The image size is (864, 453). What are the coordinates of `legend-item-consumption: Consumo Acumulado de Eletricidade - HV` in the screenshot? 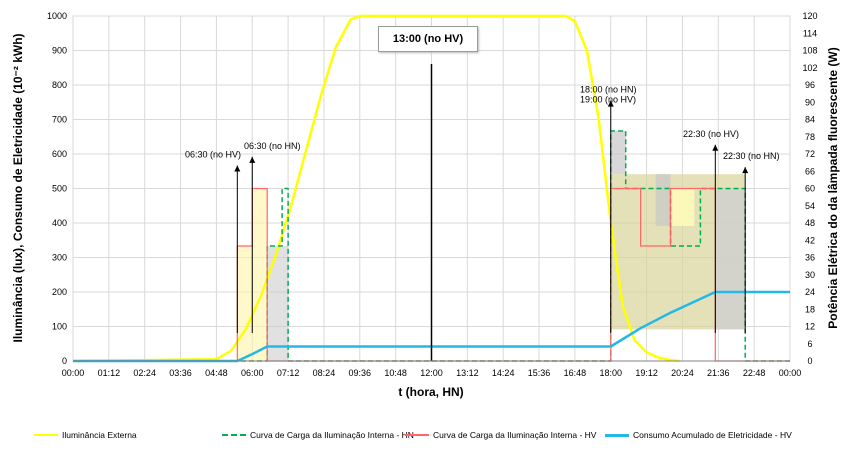 It's located at (698, 435).